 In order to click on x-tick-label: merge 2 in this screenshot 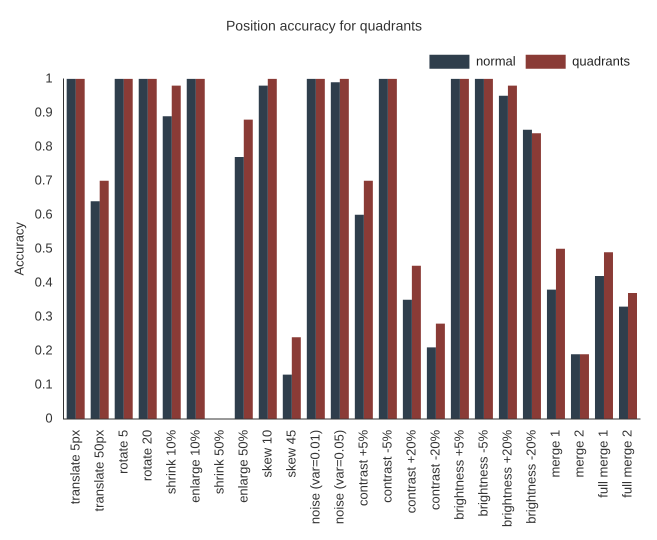, I will do `click(579, 454)`.